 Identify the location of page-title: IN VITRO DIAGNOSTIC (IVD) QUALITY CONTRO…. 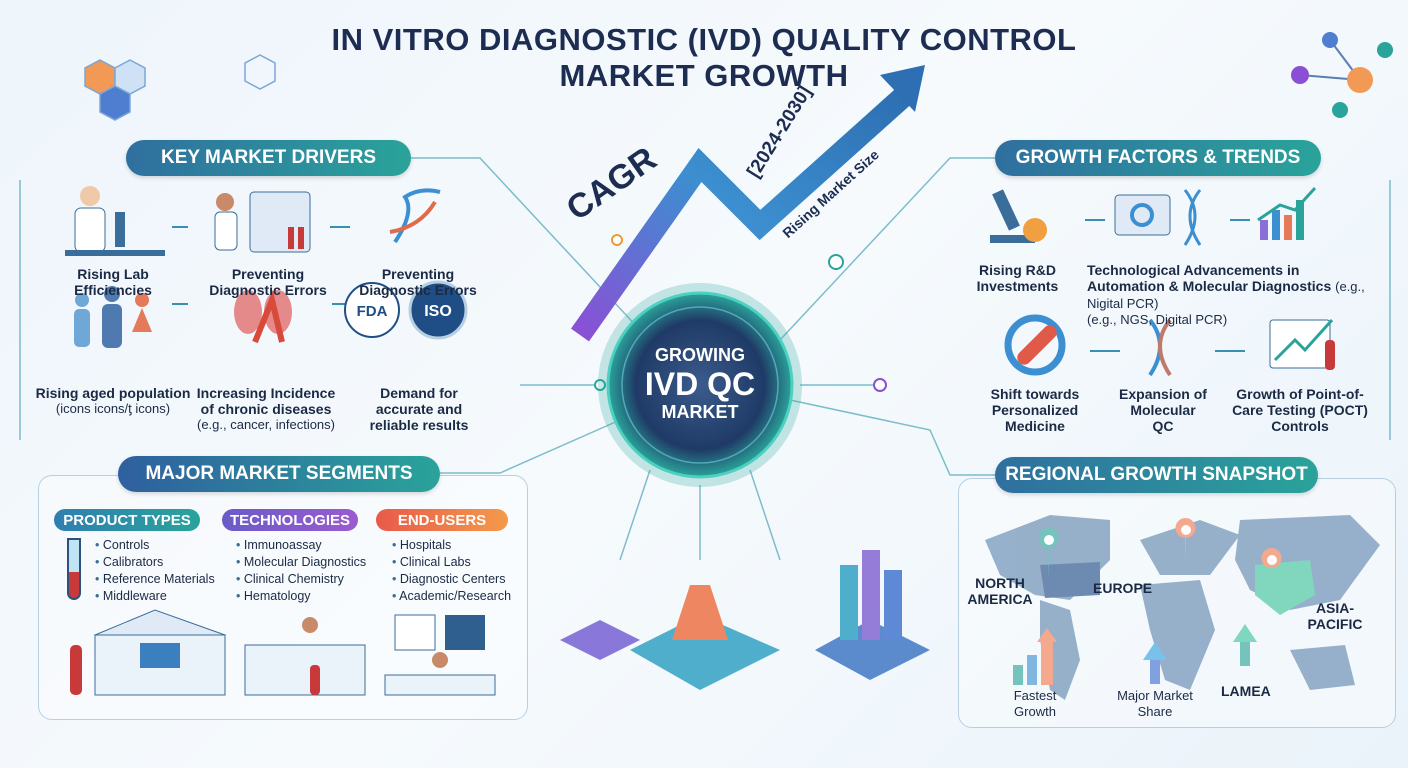
(704, 39).